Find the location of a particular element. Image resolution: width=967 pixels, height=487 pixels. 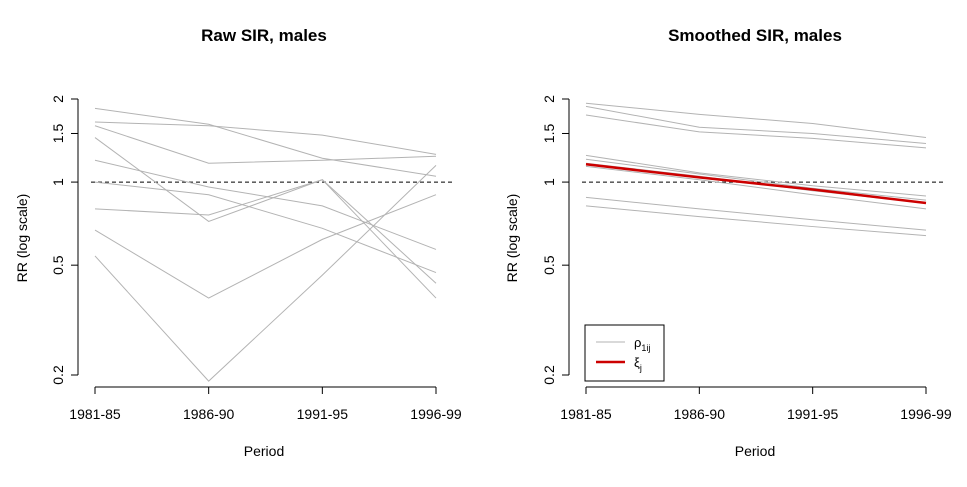

chart-title: Smoothed SIR, males is located at coordinates (755, 35).